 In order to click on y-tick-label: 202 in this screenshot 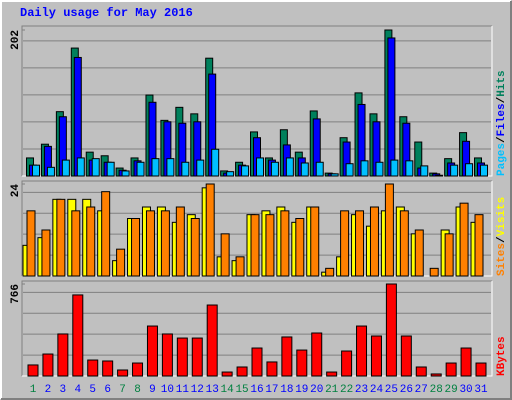, I will do `click(16, 40)`.